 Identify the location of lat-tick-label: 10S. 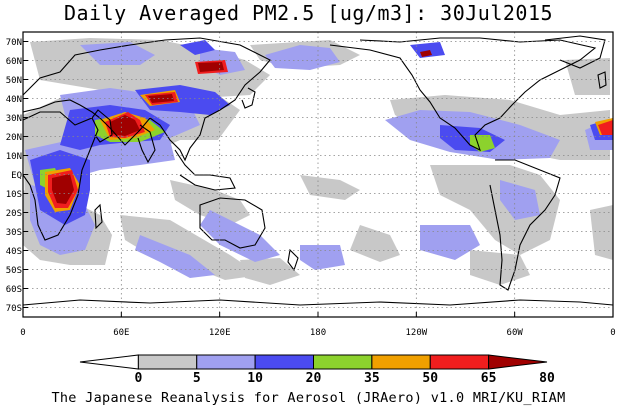
(14, 195).